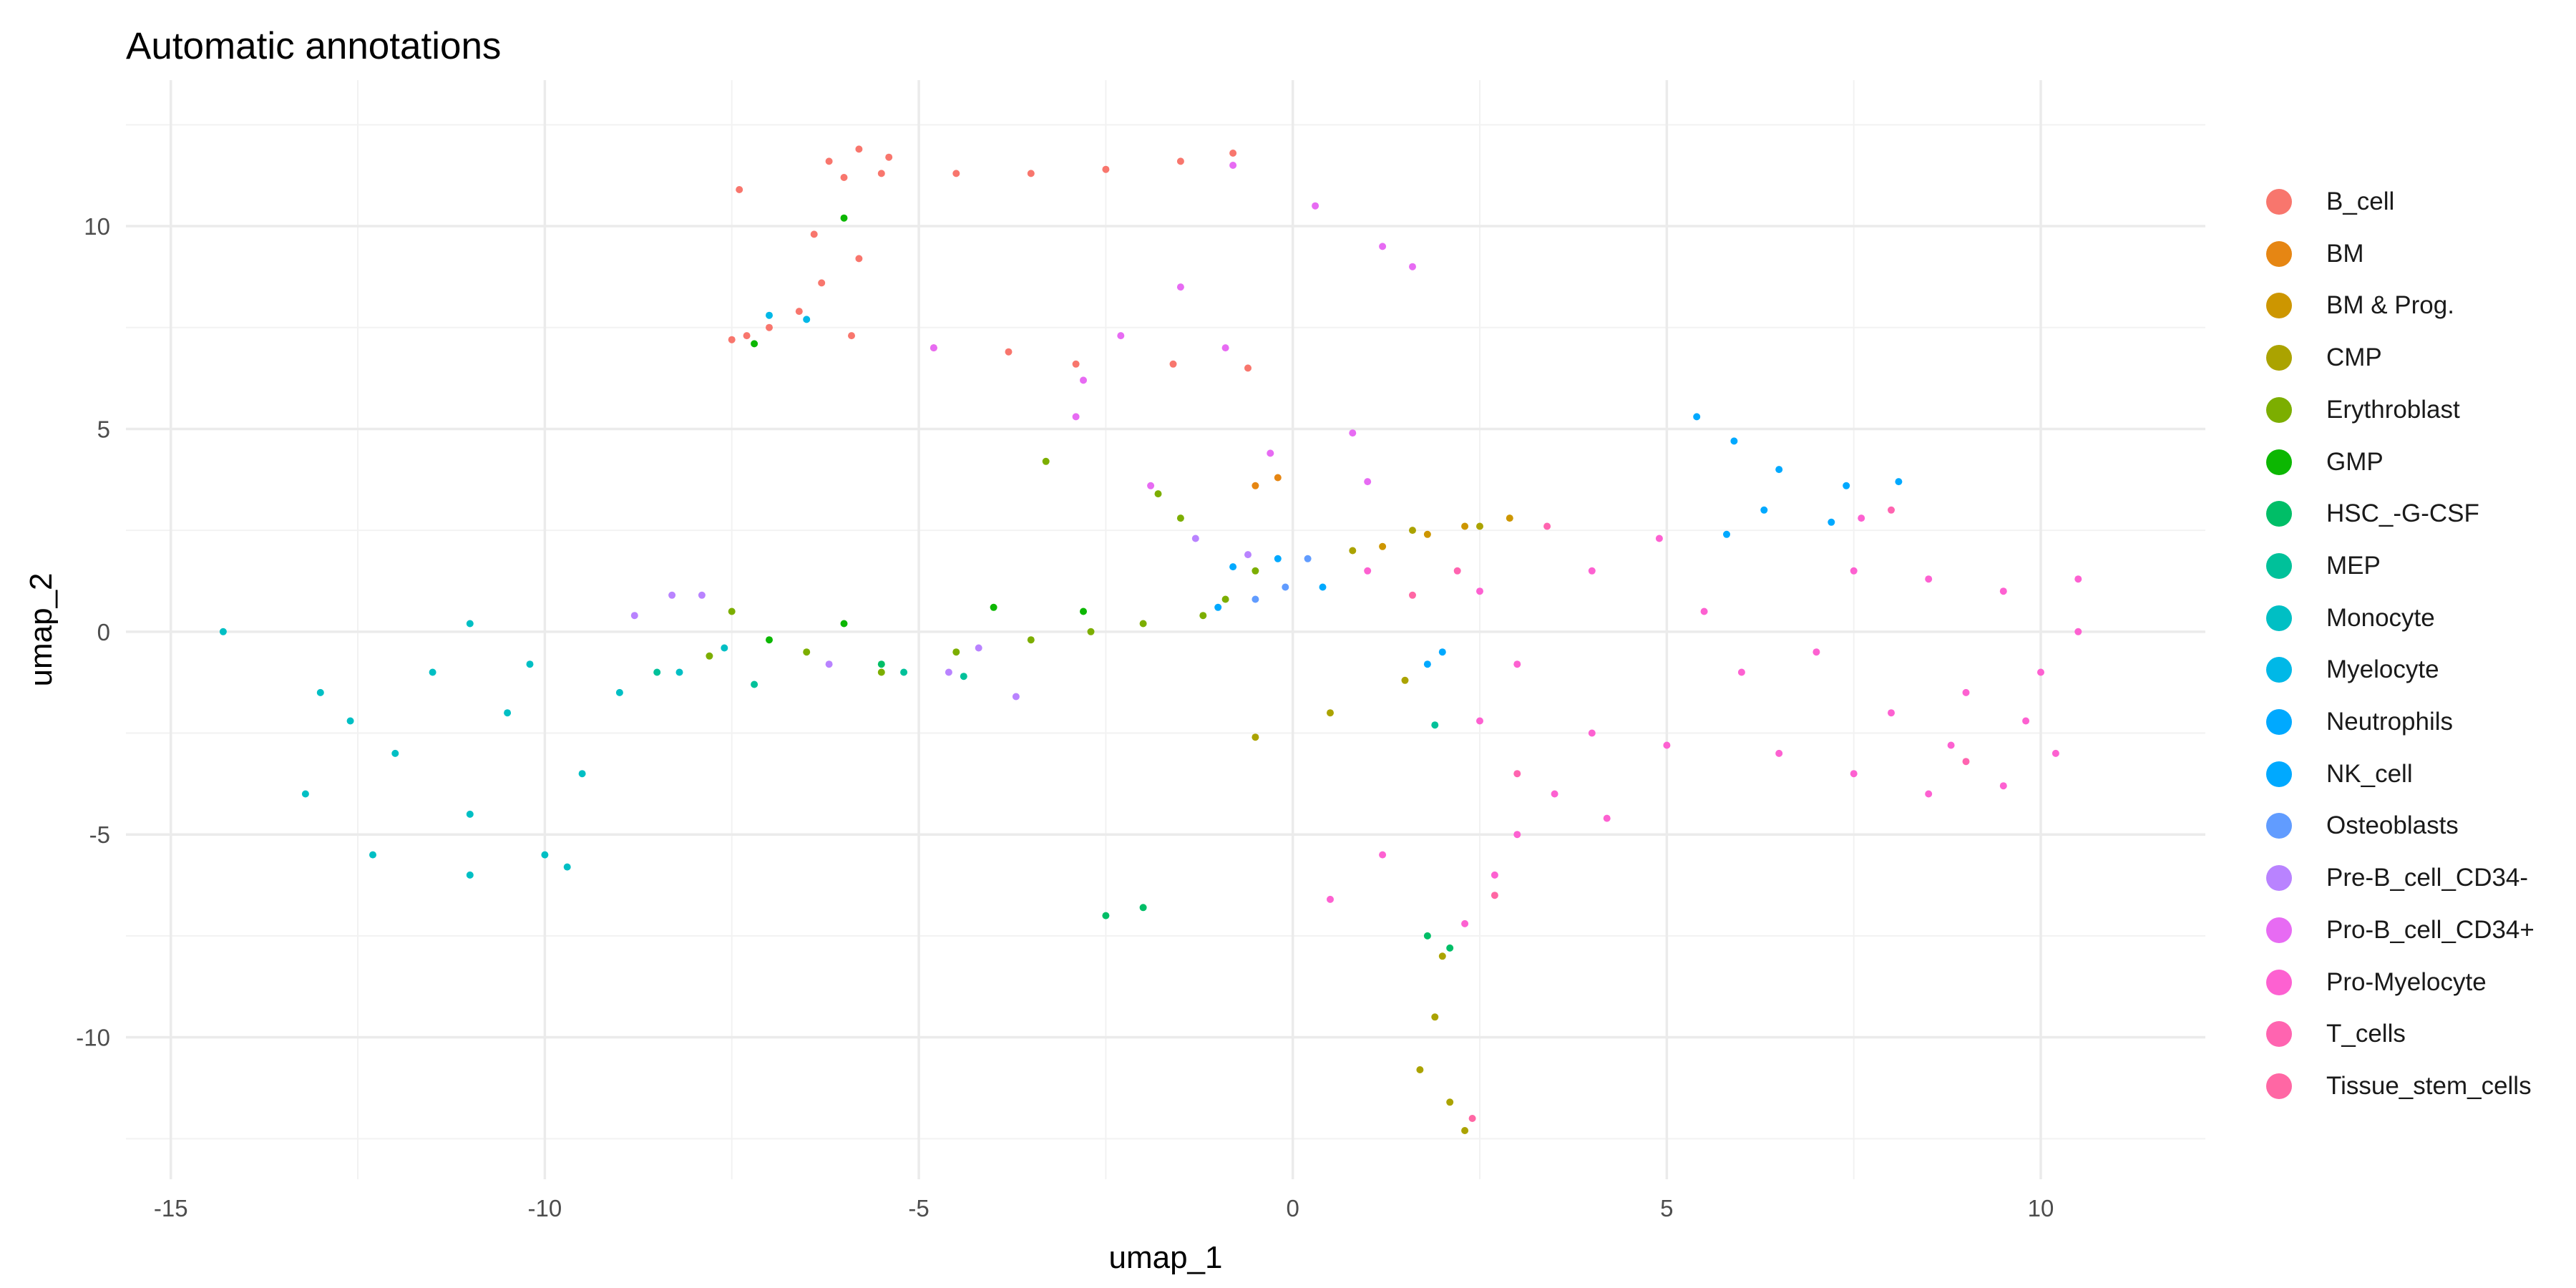 The image size is (2576, 1288). What do you see at coordinates (2346, 618) in the screenshot?
I see `legend-item: Monocyte` at bounding box center [2346, 618].